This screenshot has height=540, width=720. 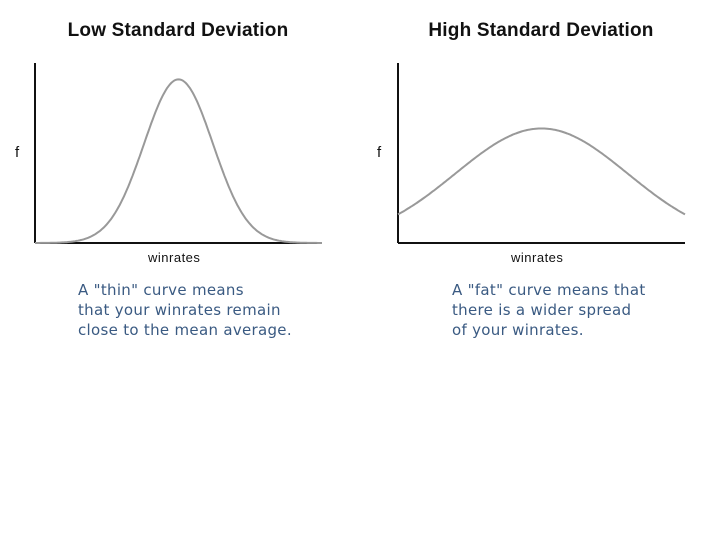 I want to click on annotation-line: A "fat" curve means that, so click(x=549, y=290).